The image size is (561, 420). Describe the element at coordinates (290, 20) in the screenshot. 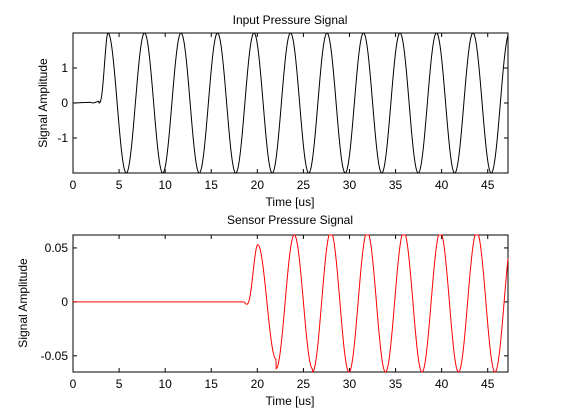

I see `input-plot-title: Input Pressure Signal` at that location.